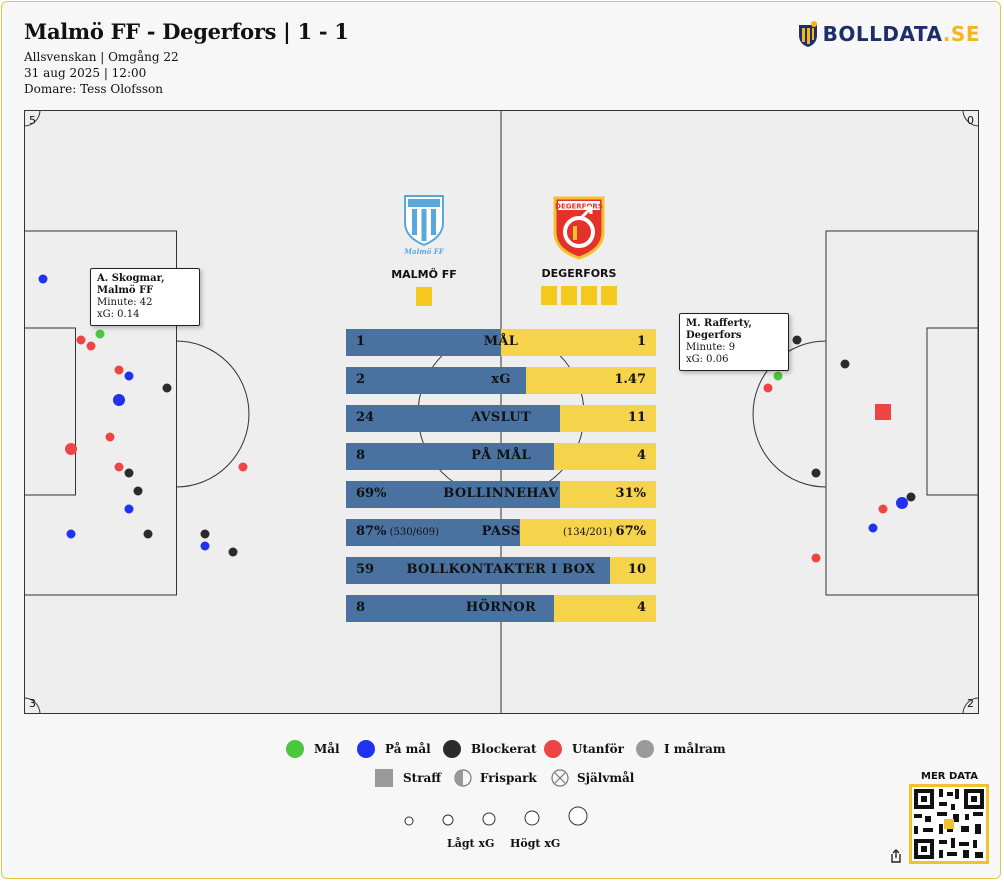 The height and width of the screenshot is (882, 1004). I want to click on tooltip-team: Malmö FF, so click(125, 290).